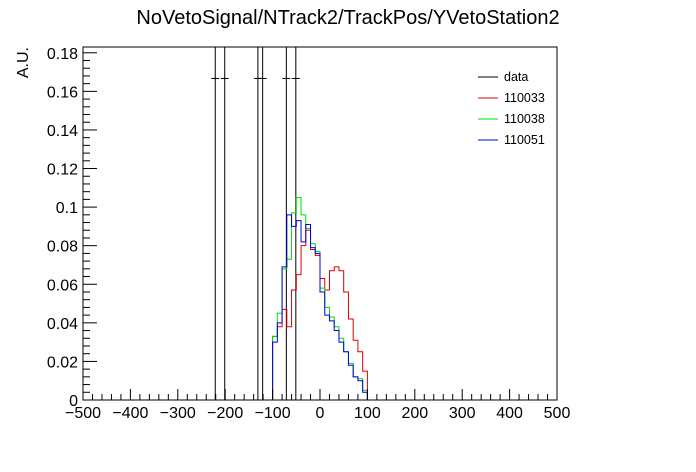  Describe the element at coordinates (83, 413) in the screenshot. I see `x-tick-label: −500` at that location.